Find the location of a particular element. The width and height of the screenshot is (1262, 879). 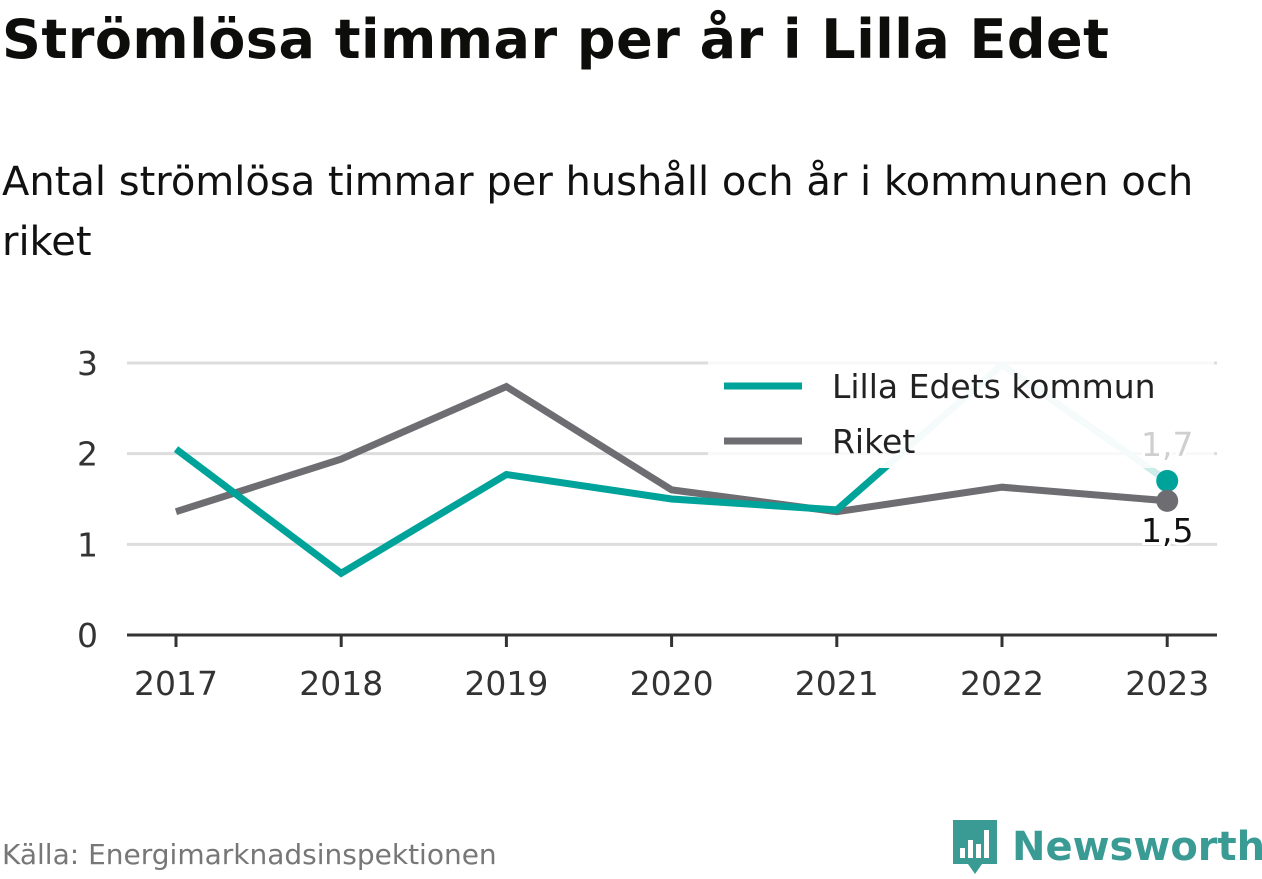

series-line-riket is located at coordinates (671, 449).